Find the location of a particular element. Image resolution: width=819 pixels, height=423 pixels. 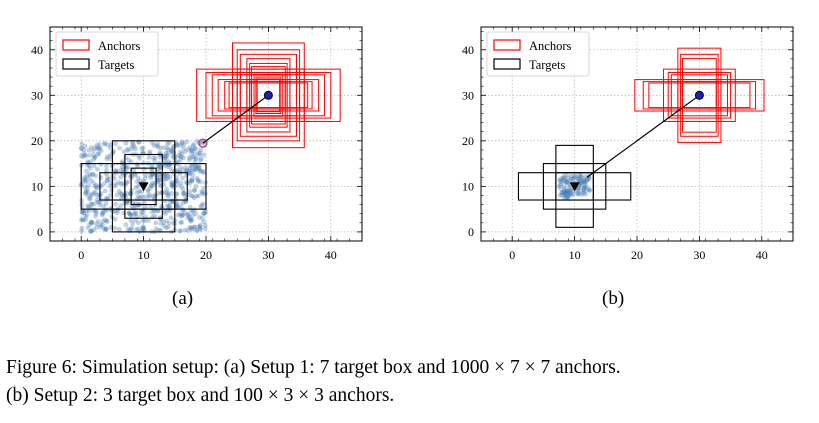

anchor-center-marker is located at coordinates (699, 95).